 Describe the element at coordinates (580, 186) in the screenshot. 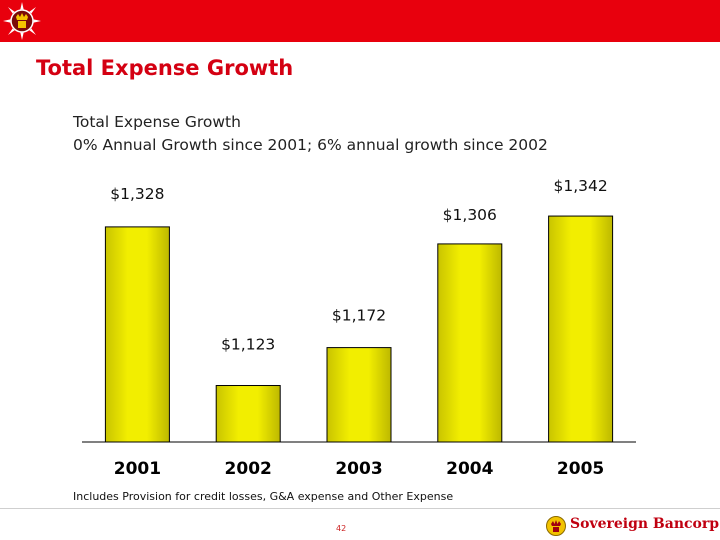

I see `data-label-2005: $1,342` at that location.